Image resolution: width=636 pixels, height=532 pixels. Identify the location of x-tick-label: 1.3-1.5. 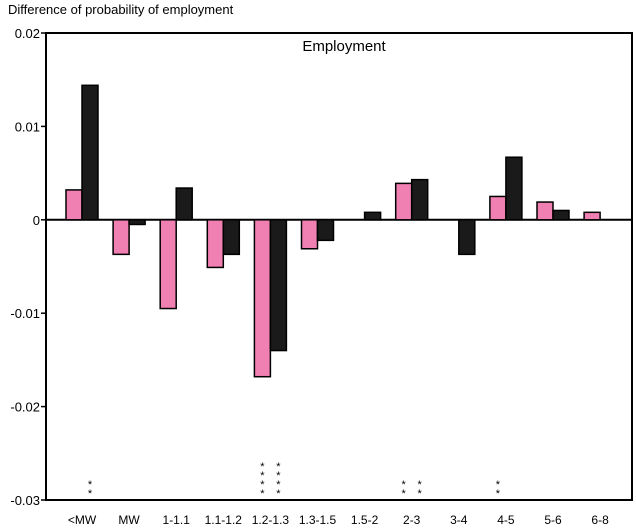
(318, 520).